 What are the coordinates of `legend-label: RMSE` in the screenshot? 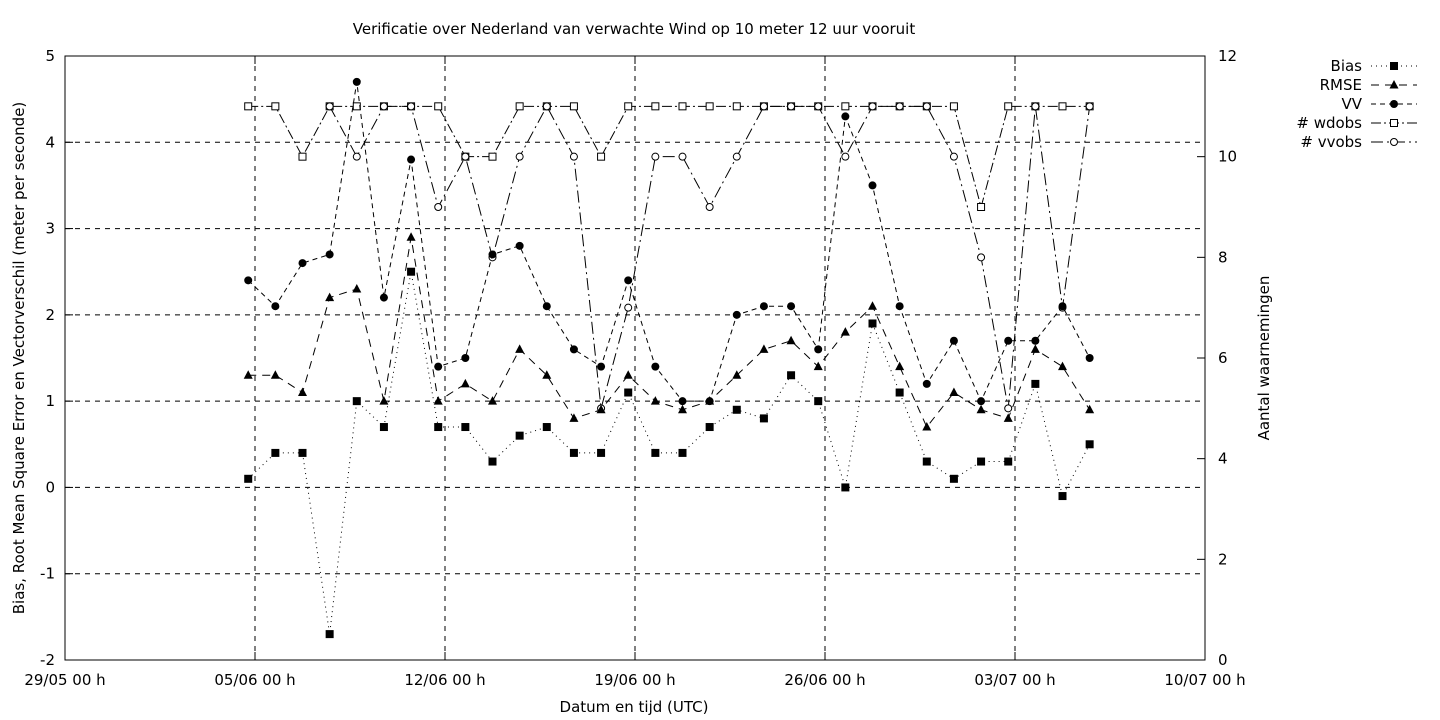 It's located at (1341, 85).